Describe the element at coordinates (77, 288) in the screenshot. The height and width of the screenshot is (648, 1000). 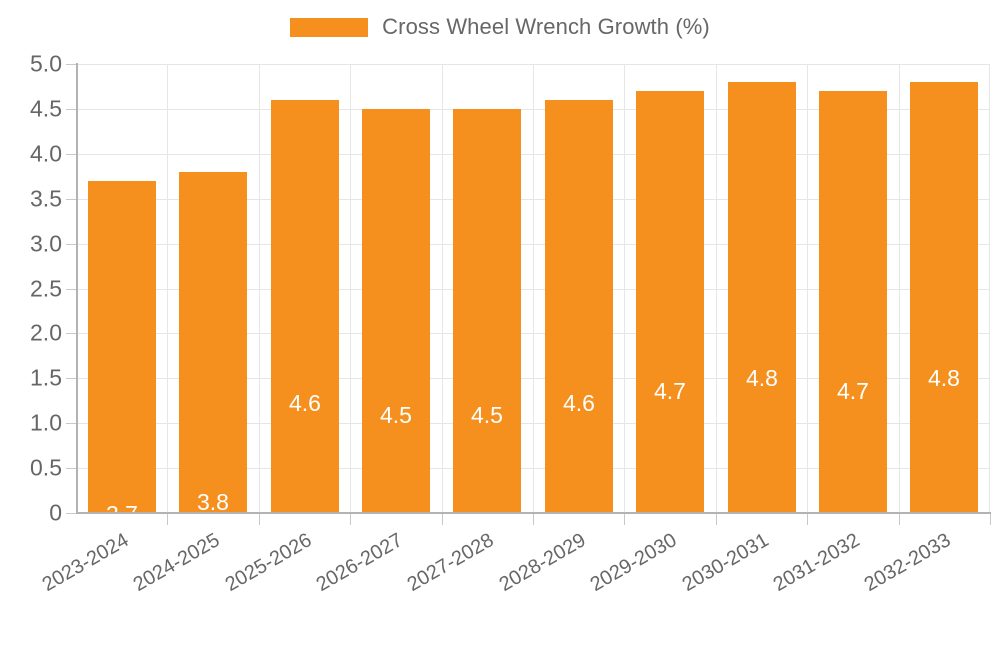
I see `y-axis-line` at that location.